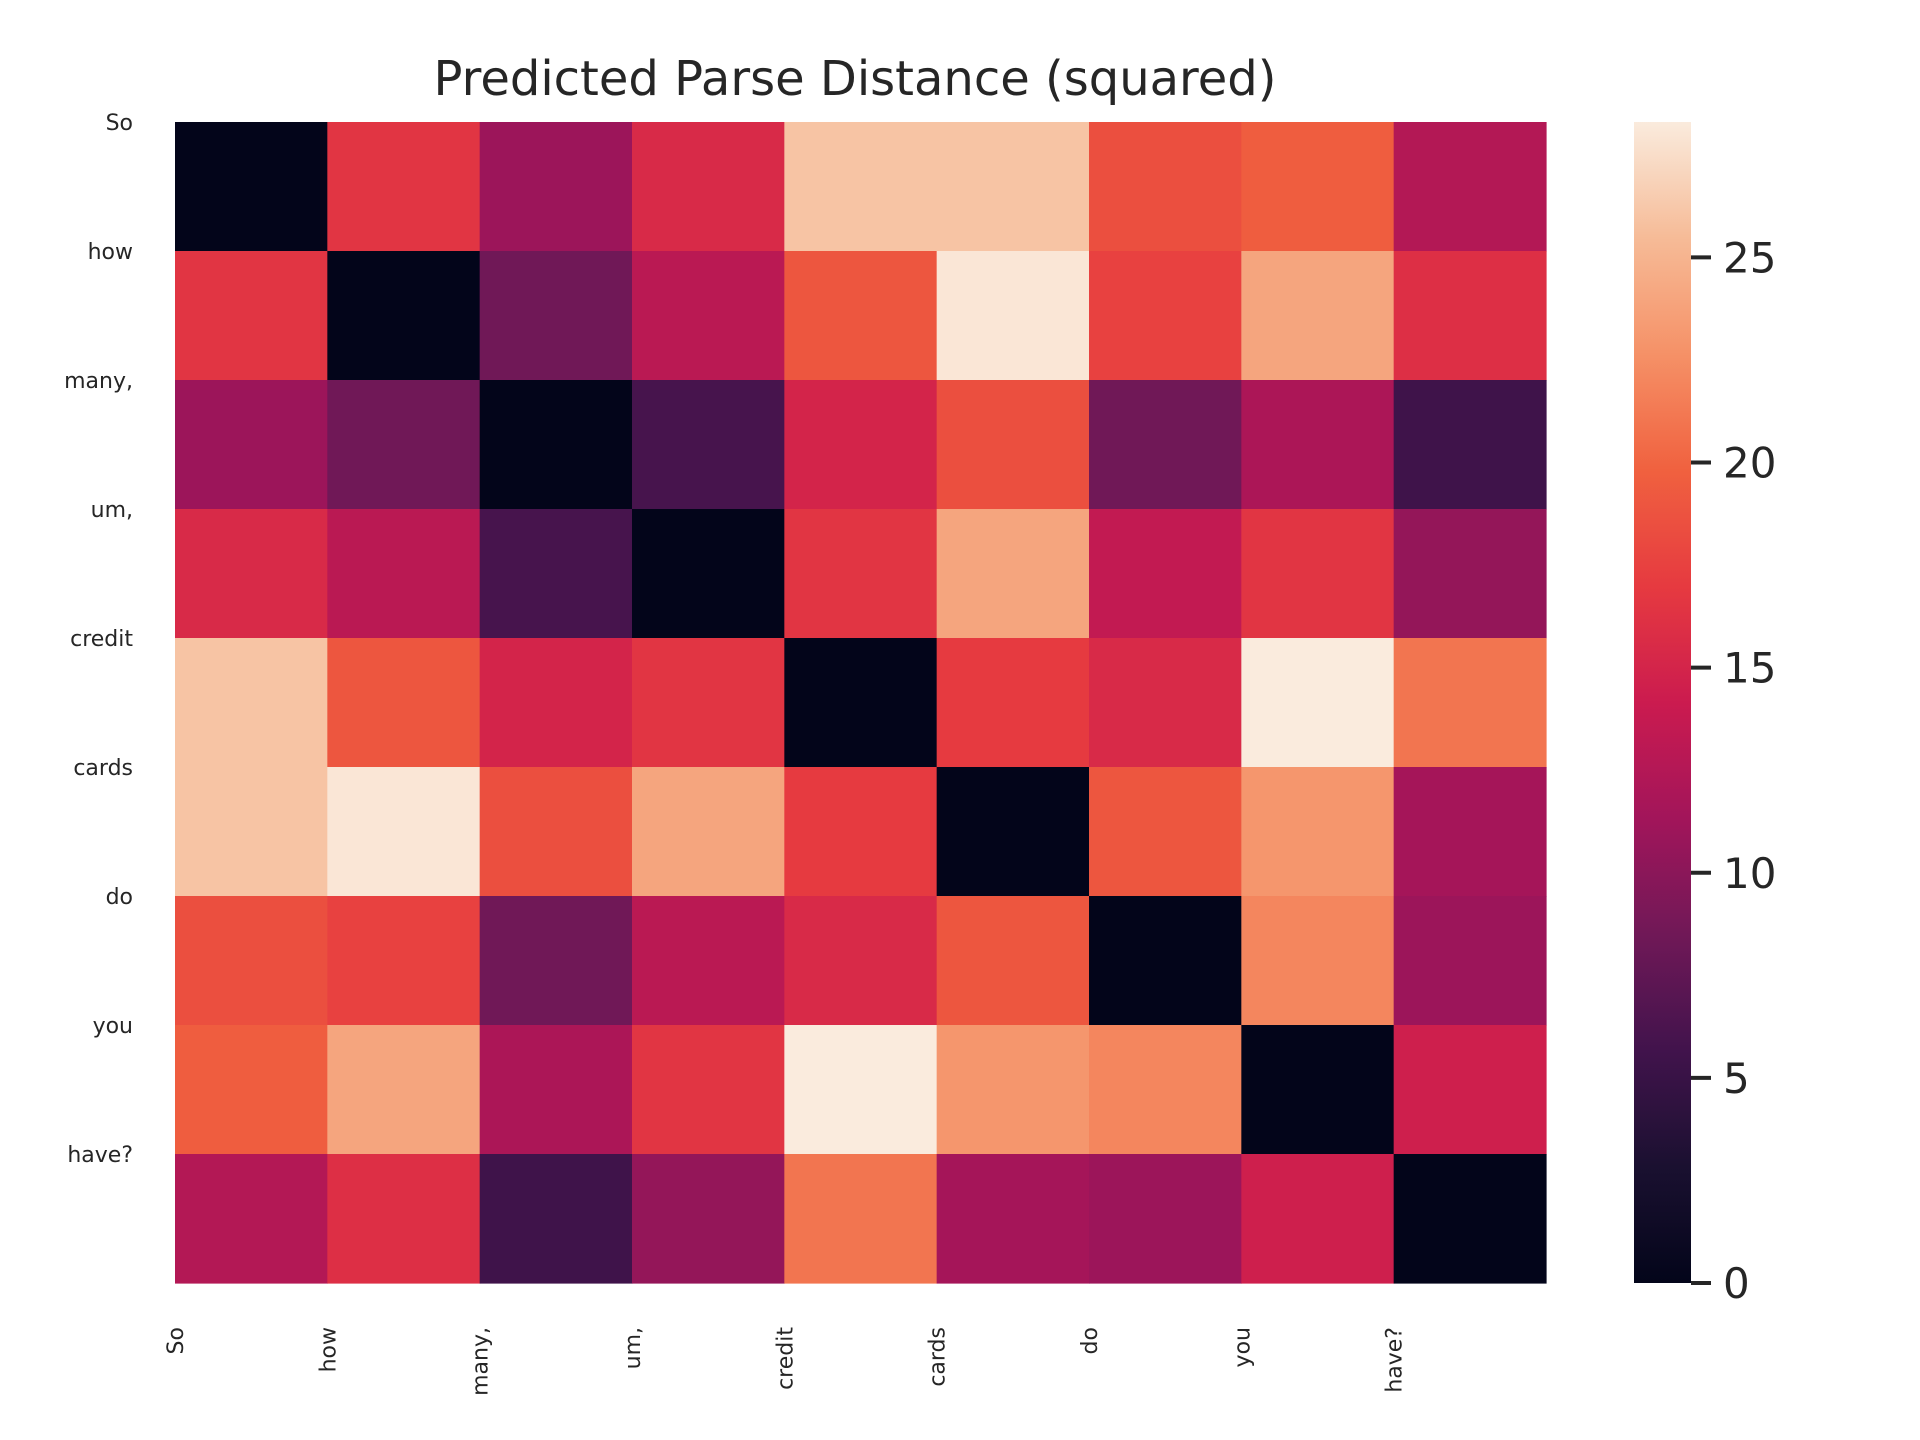  I want to click on colorbar-tick-label: 25, so click(1749, 257).